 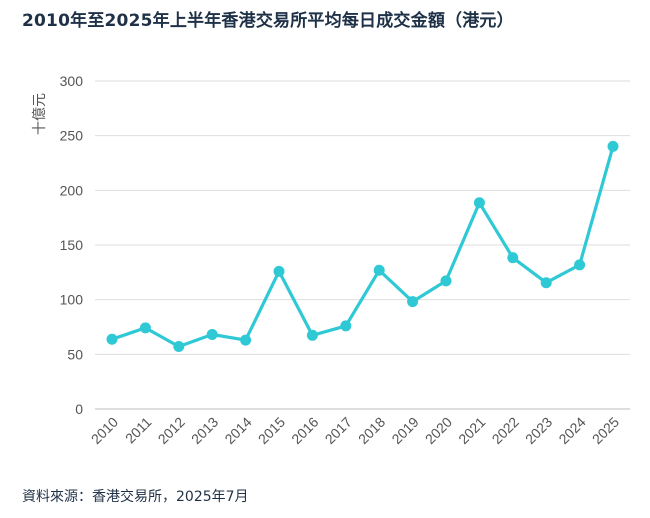 I want to click on x-tick-label: 2024, so click(x=571, y=430).